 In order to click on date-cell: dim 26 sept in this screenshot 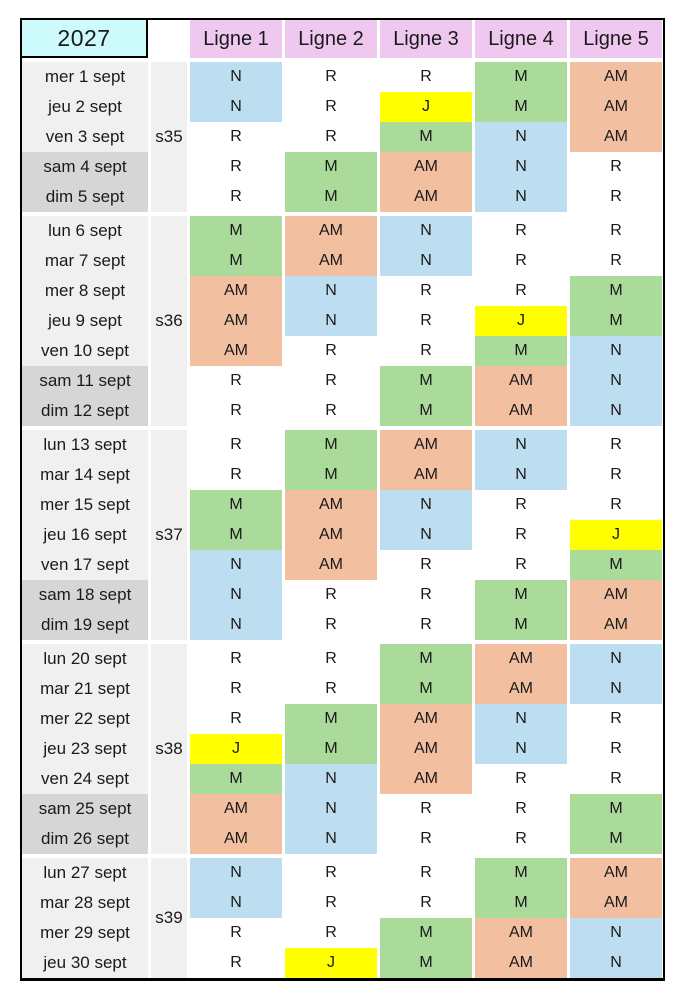, I will do `click(85, 839)`.